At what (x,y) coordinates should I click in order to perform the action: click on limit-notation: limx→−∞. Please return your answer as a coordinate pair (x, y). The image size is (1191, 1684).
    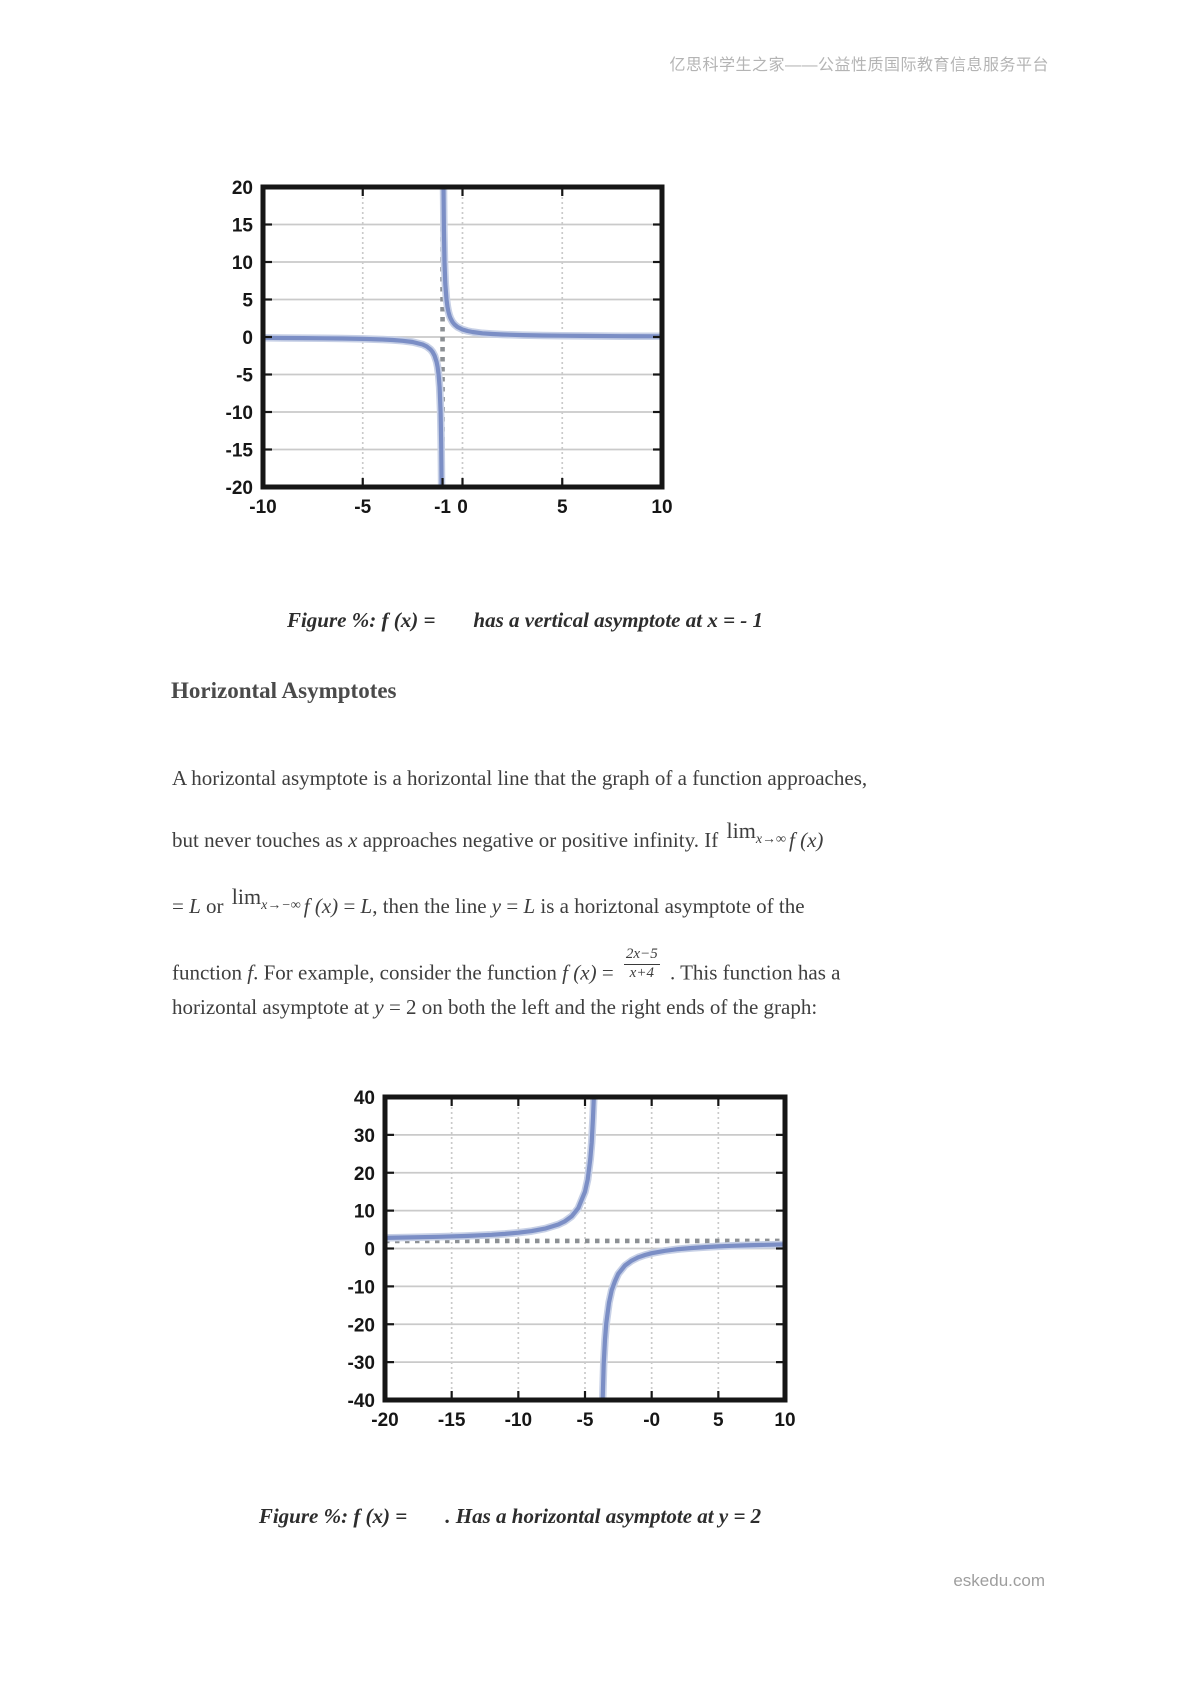
    Looking at the image, I should click on (266, 899).